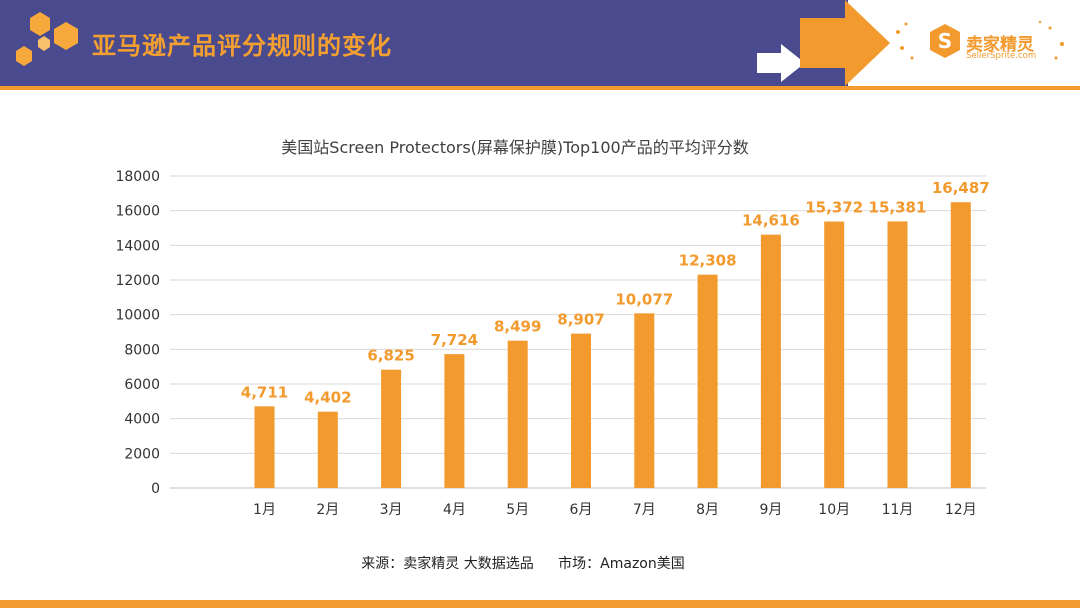 Image resolution: width=1080 pixels, height=608 pixels. What do you see at coordinates (327, 510) in the screenshot?
I see `x-tick-label: 2月` at bounding box center [327, 510].